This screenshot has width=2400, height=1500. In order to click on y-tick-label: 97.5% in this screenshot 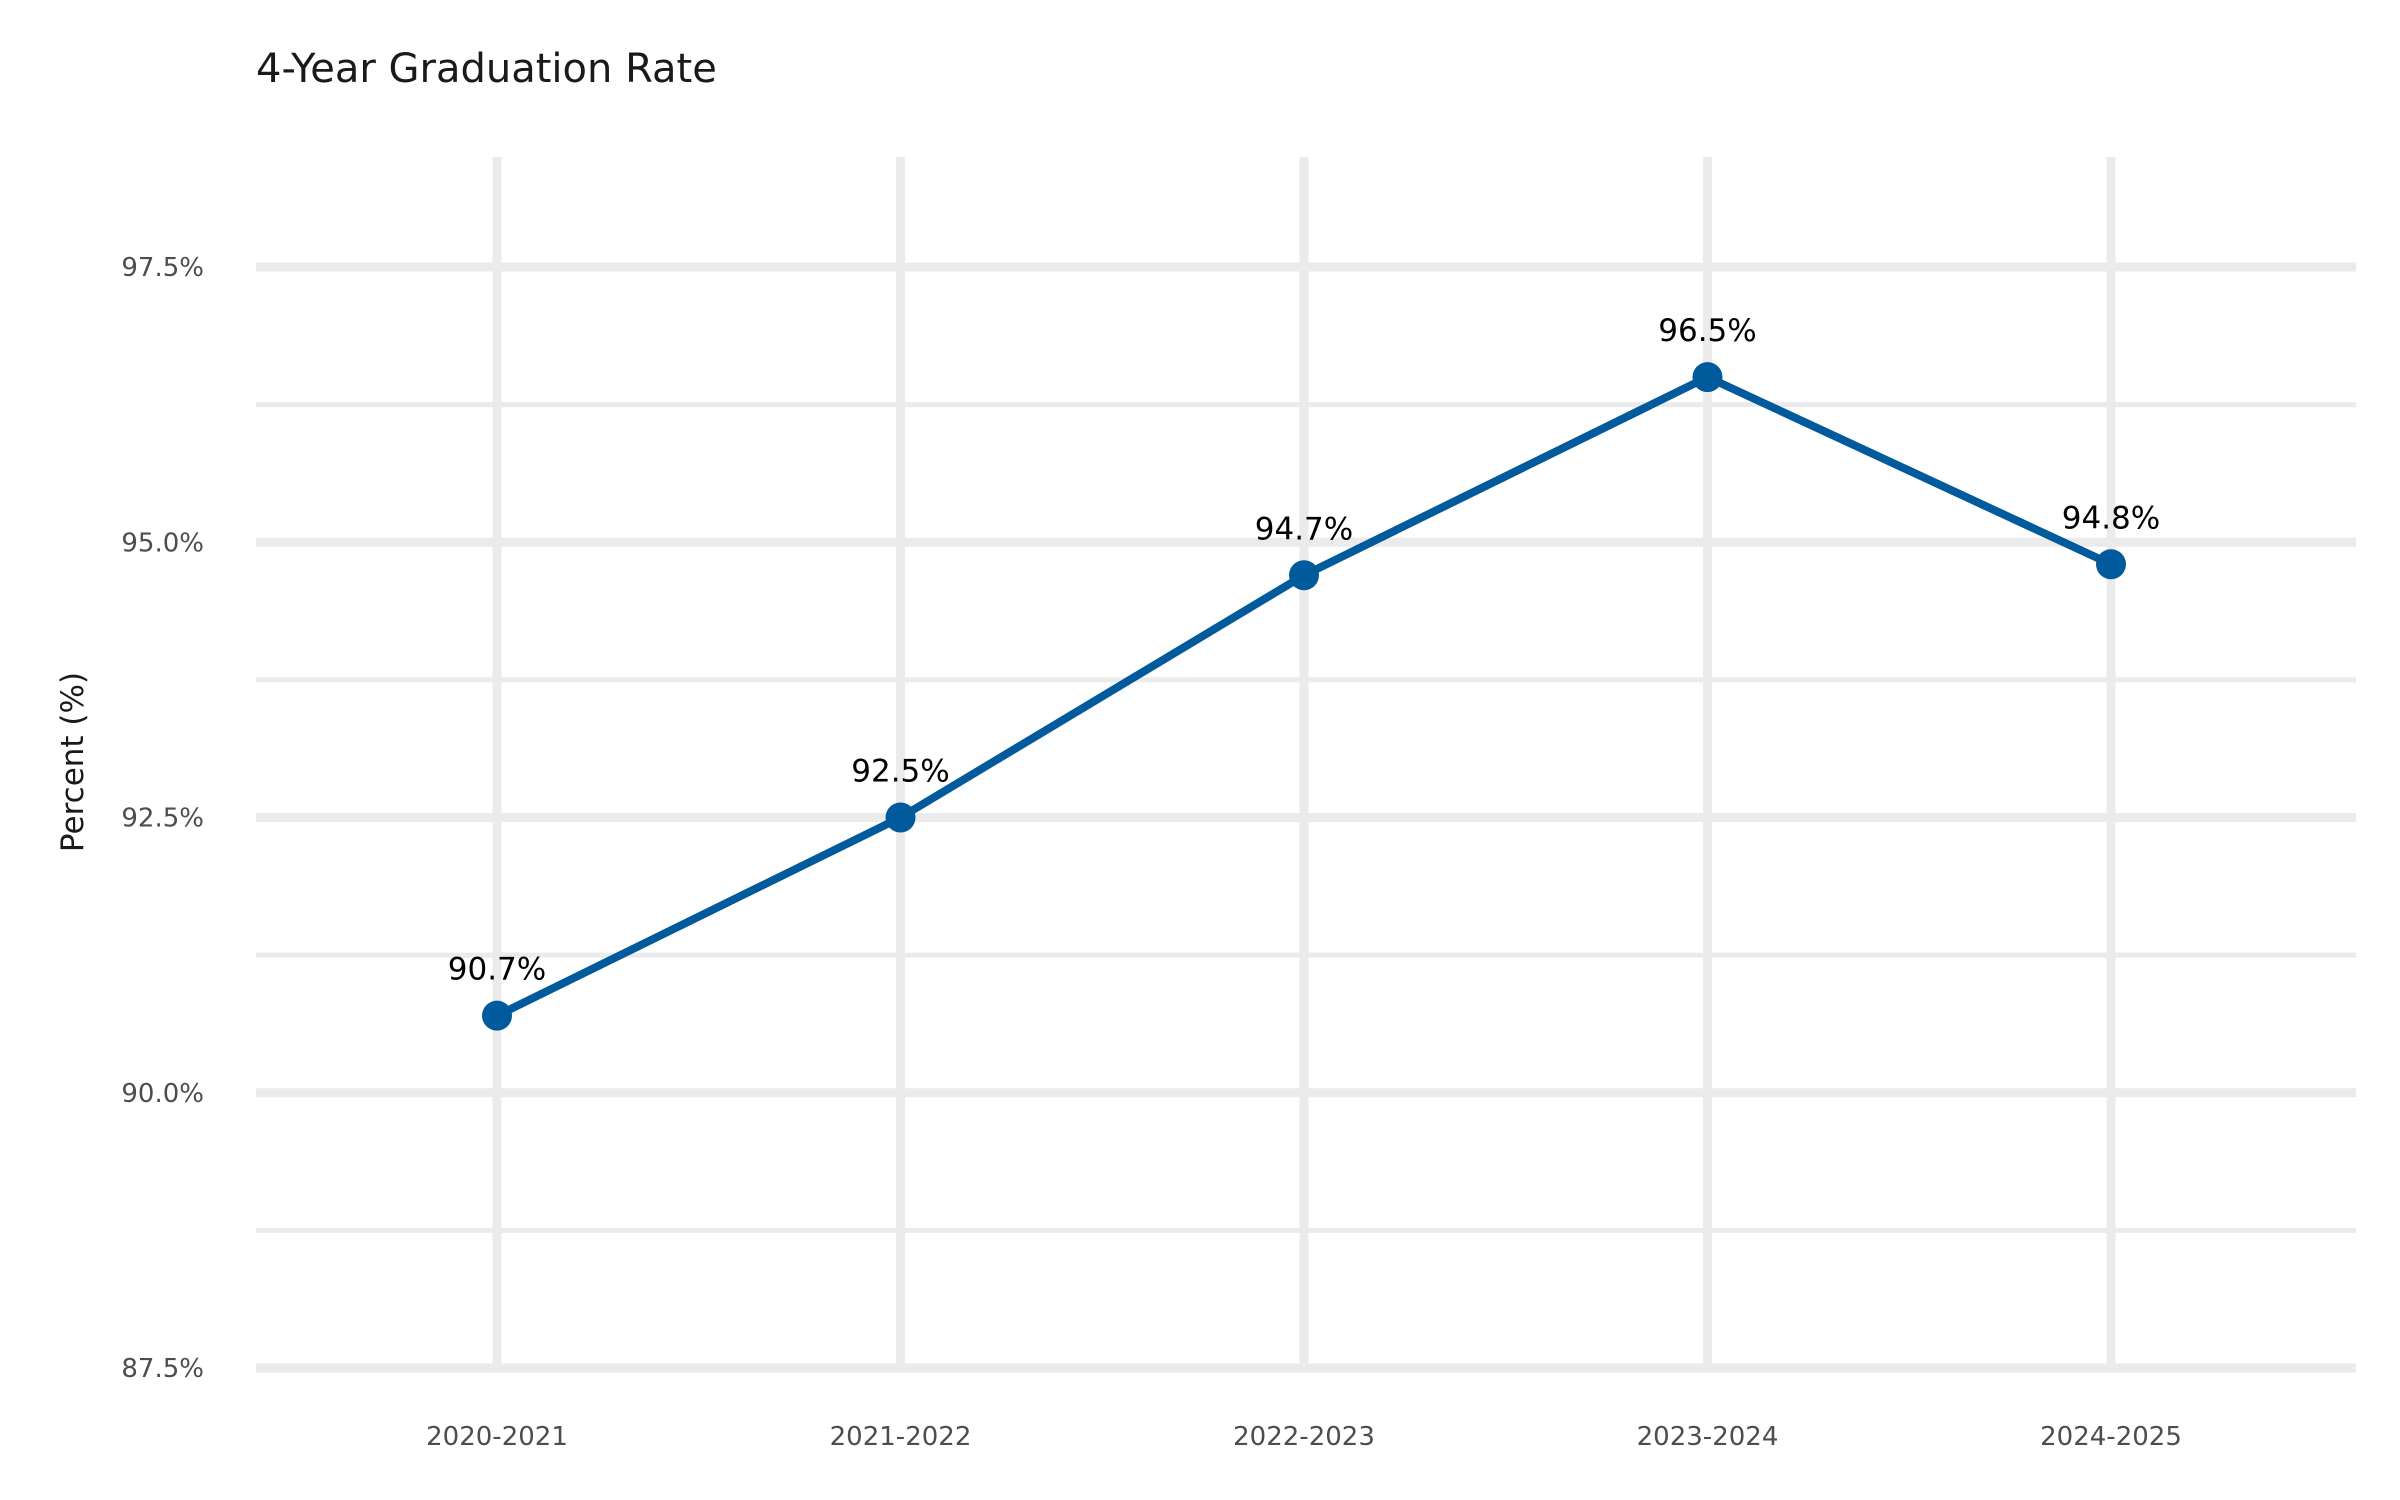, I will do `click(162, 268)`.